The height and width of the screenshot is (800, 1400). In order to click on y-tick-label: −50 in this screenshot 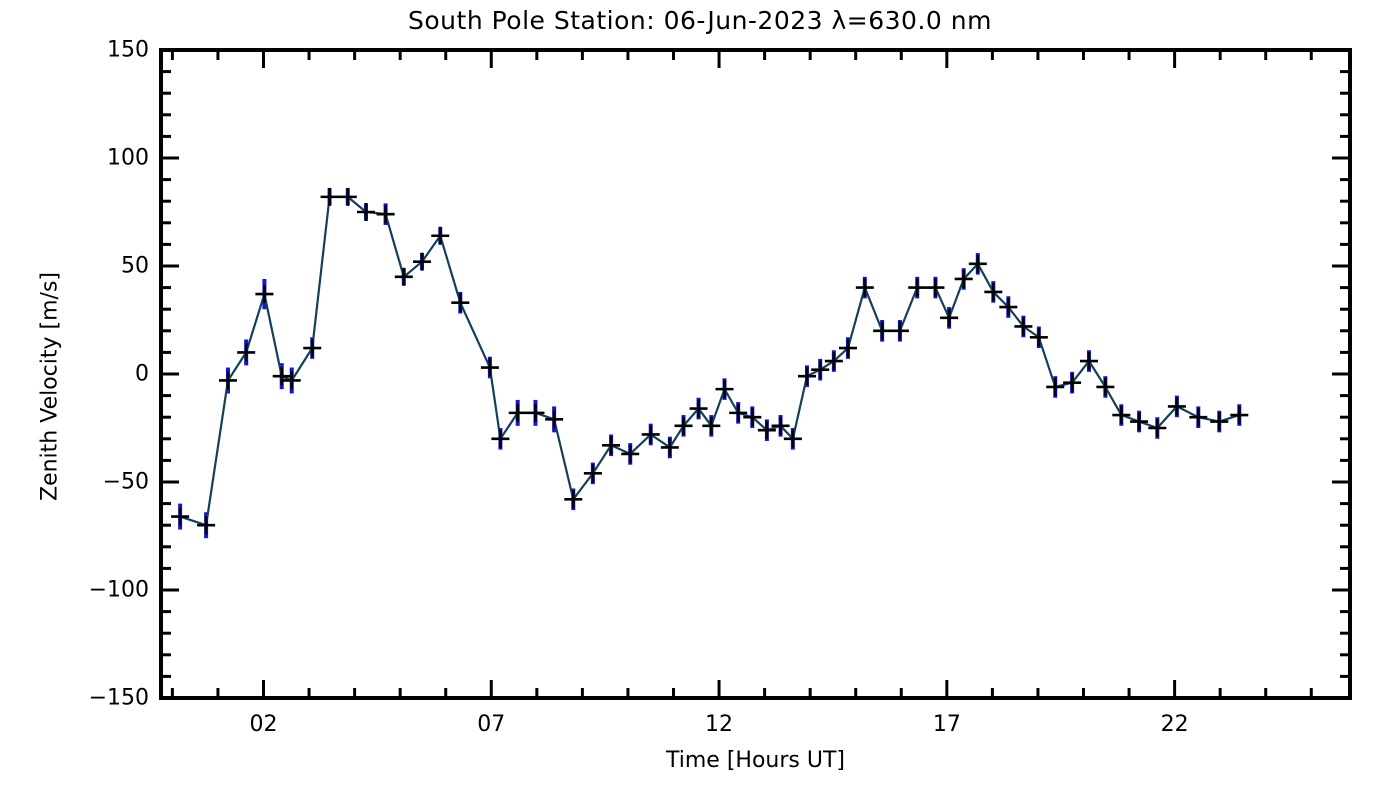, I will do `click(125, 482)`.